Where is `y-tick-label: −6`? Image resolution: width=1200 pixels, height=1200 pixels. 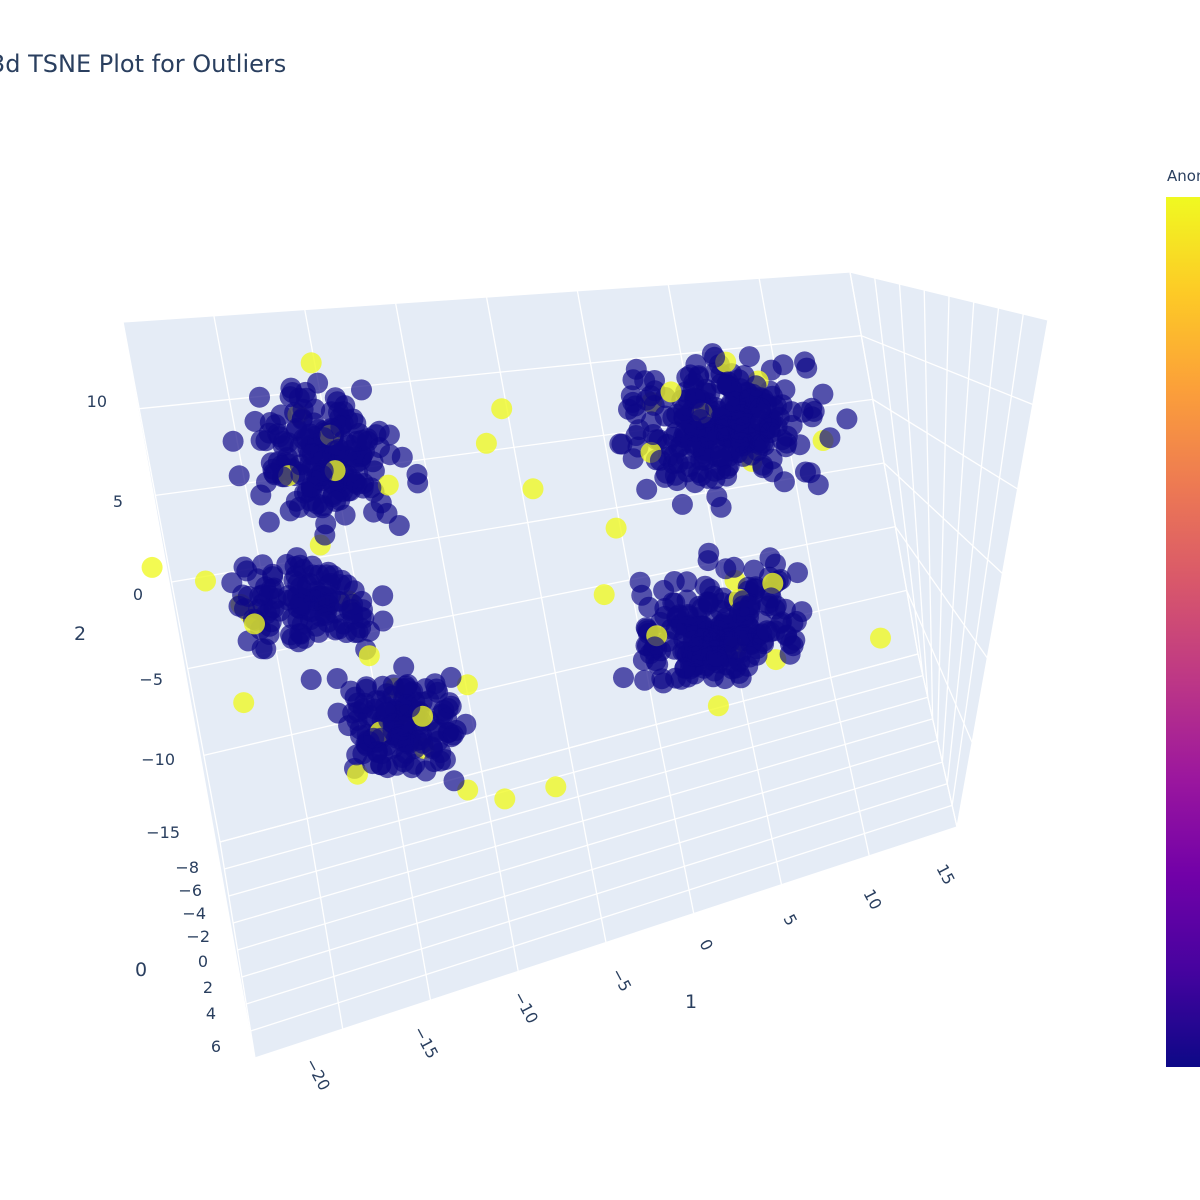 y-tick-label: −6 is located at coordinates (190, 890).